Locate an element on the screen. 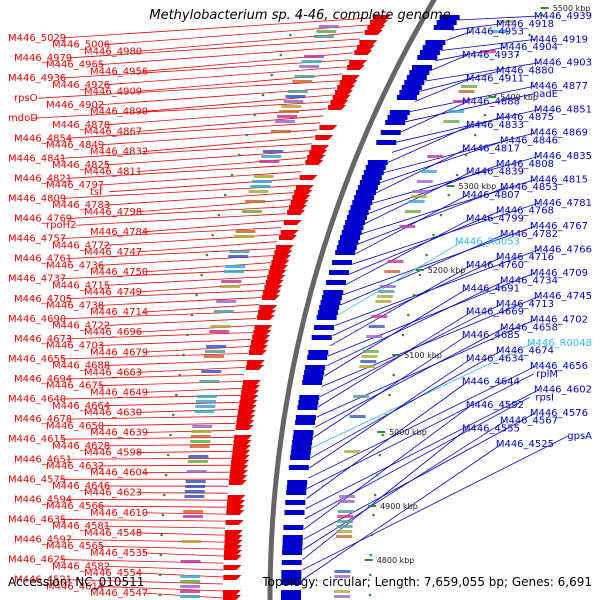 This screenshot has height=600, width=600. gene-label-left: M446_4582 is located at coordinates (81, 566).